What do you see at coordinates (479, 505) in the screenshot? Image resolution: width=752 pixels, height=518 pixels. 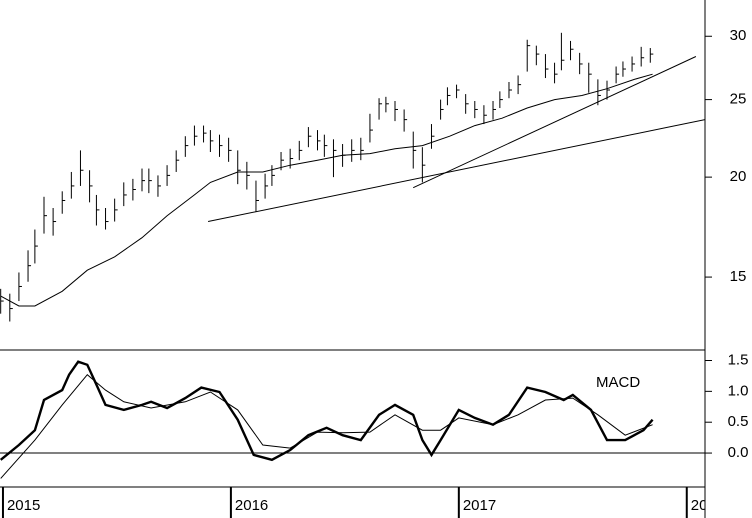 I see `x-tick-label: 2017` at bounding box center [479, 505].